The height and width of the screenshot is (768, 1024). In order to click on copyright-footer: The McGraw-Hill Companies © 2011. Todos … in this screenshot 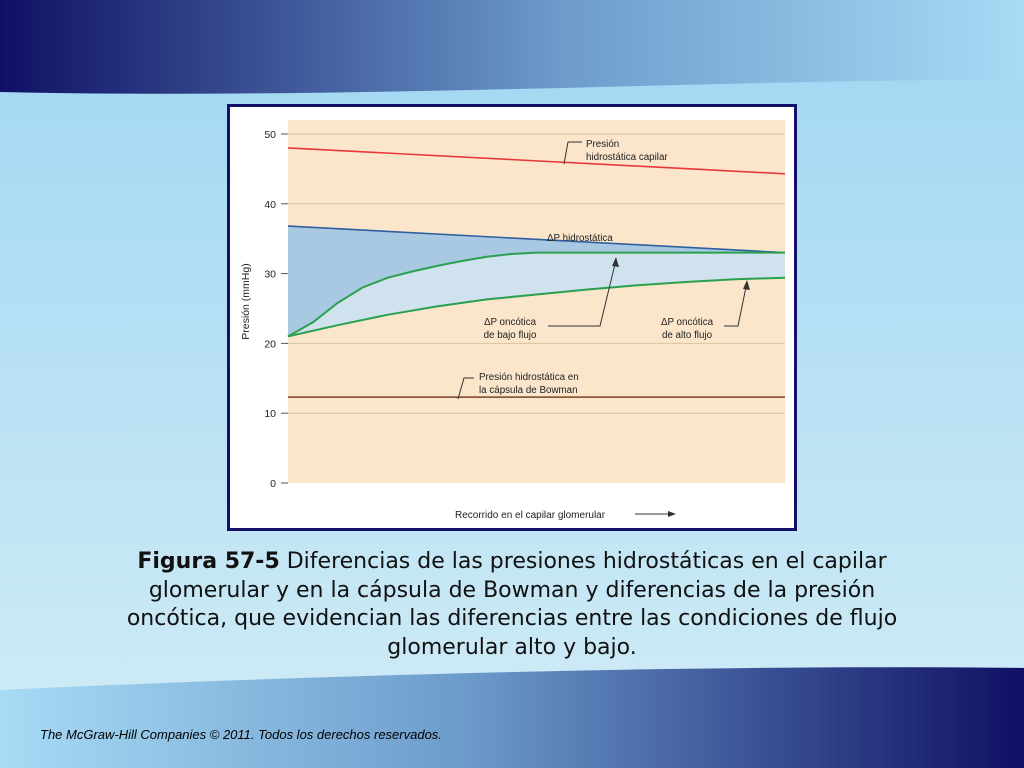, I will do `click(241, 734)`.